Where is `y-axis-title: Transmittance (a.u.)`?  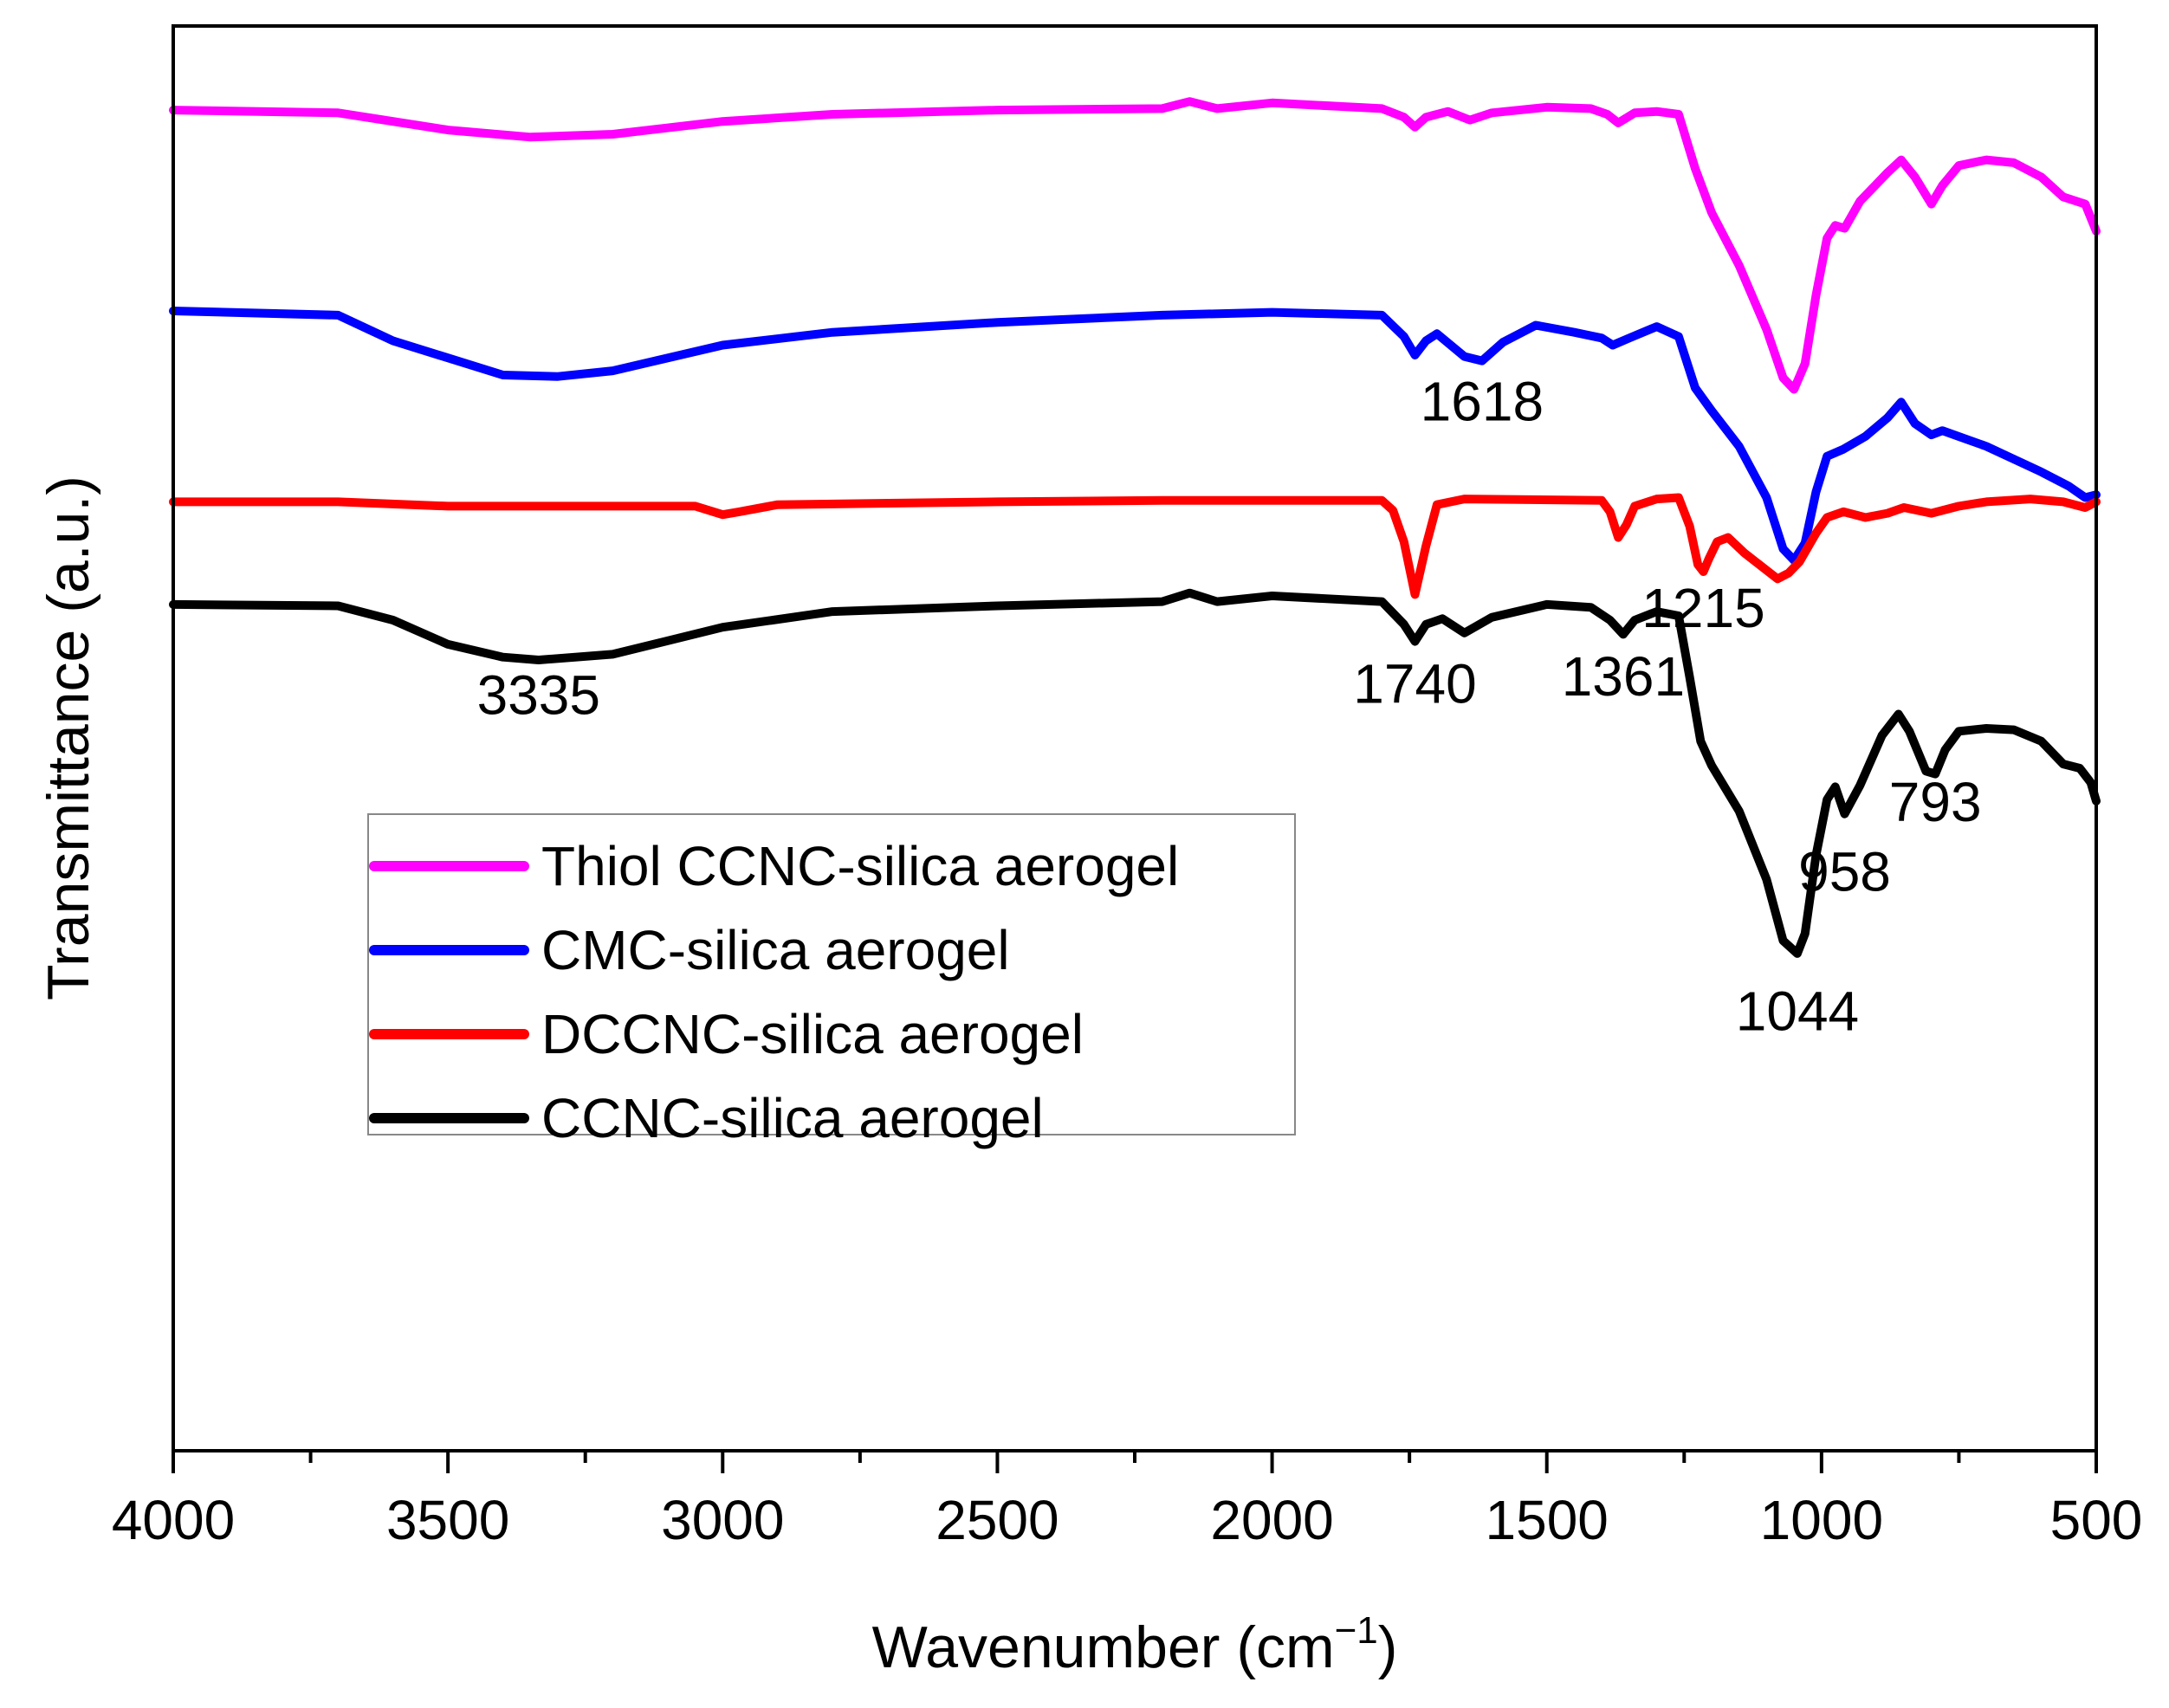 y-axis-title: Transmittance (a.u.) is located at coordinates (68, 738).